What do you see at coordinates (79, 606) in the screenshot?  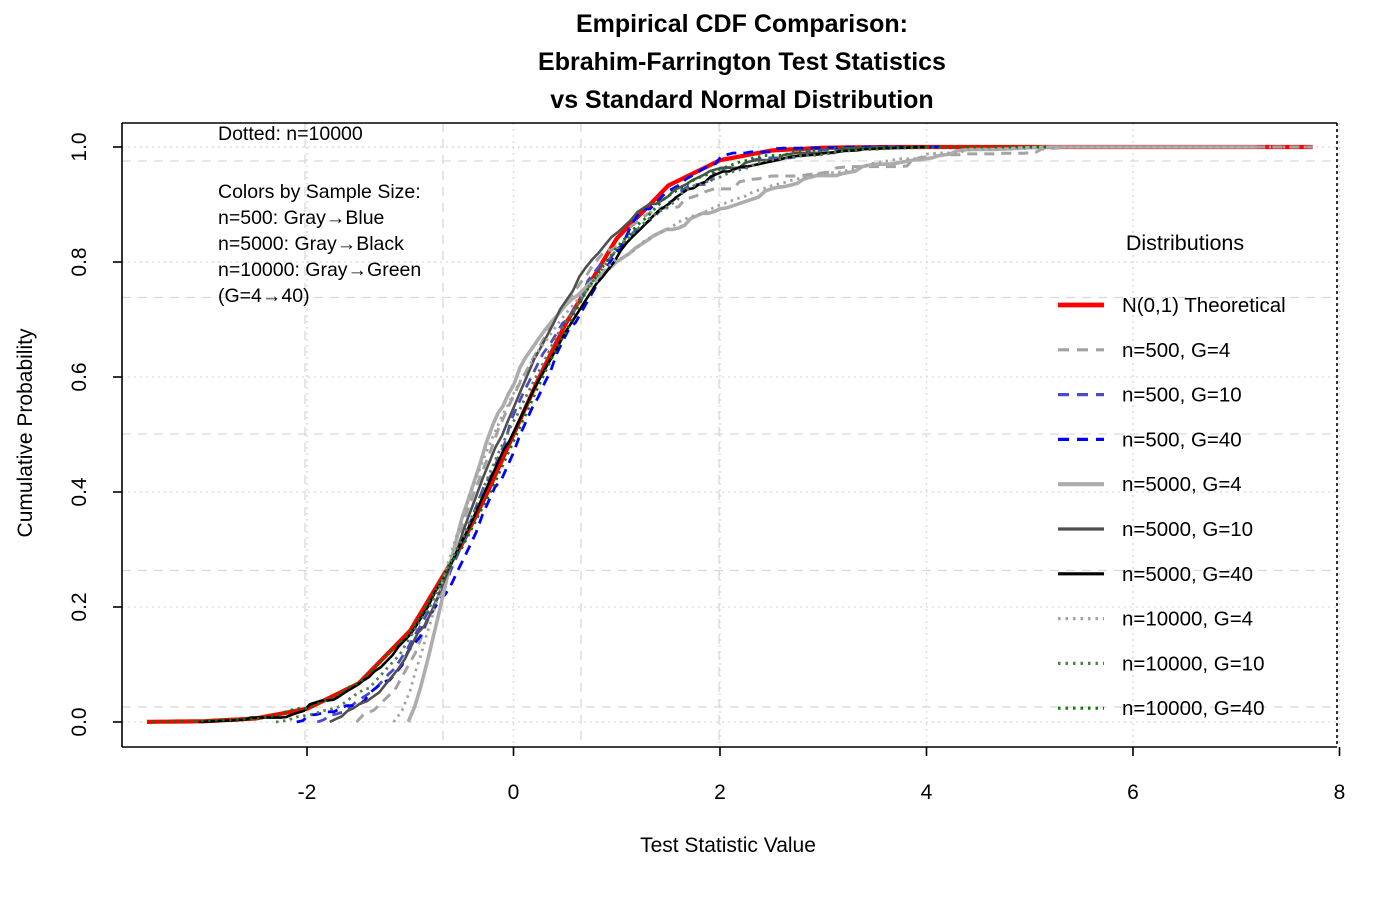 I see `y-tick-label: 0.2` at bounding box center [79, 606].